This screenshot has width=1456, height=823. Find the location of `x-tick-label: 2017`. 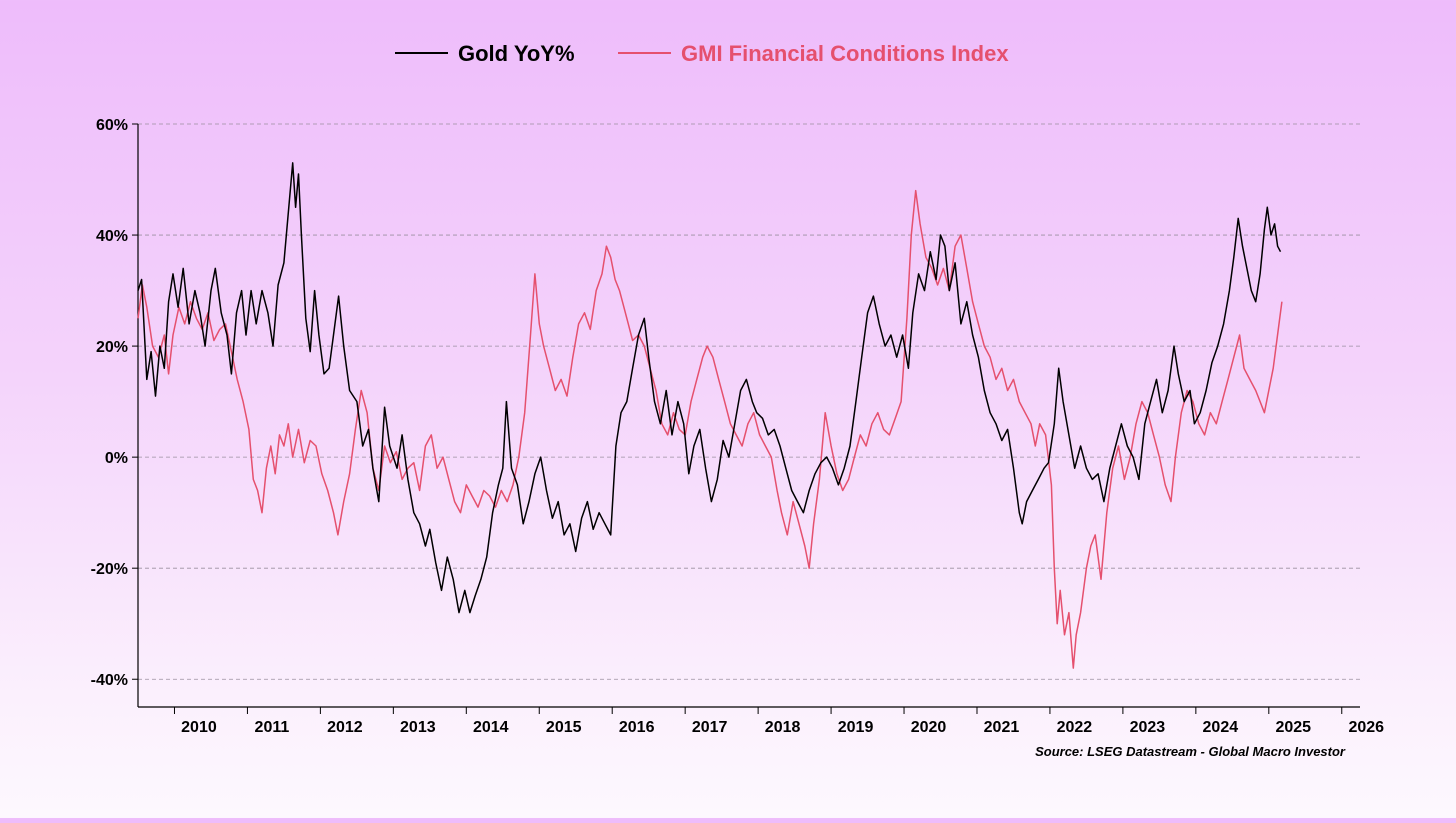

x-tick-label: 2017 is located at coordinates (710, 727).